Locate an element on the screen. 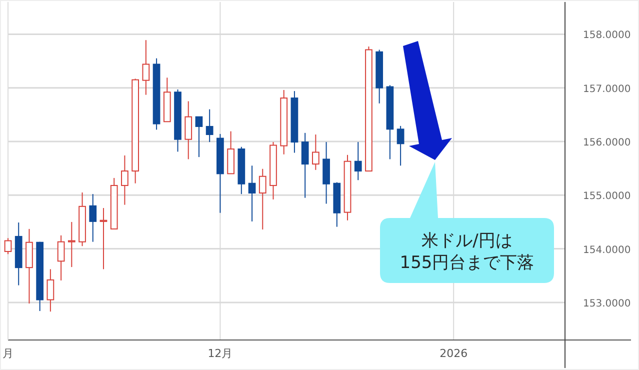 The height and width of the screenshot is (370, 639). y-tick-label: 154.0000 is located at coordinates (607, 250).